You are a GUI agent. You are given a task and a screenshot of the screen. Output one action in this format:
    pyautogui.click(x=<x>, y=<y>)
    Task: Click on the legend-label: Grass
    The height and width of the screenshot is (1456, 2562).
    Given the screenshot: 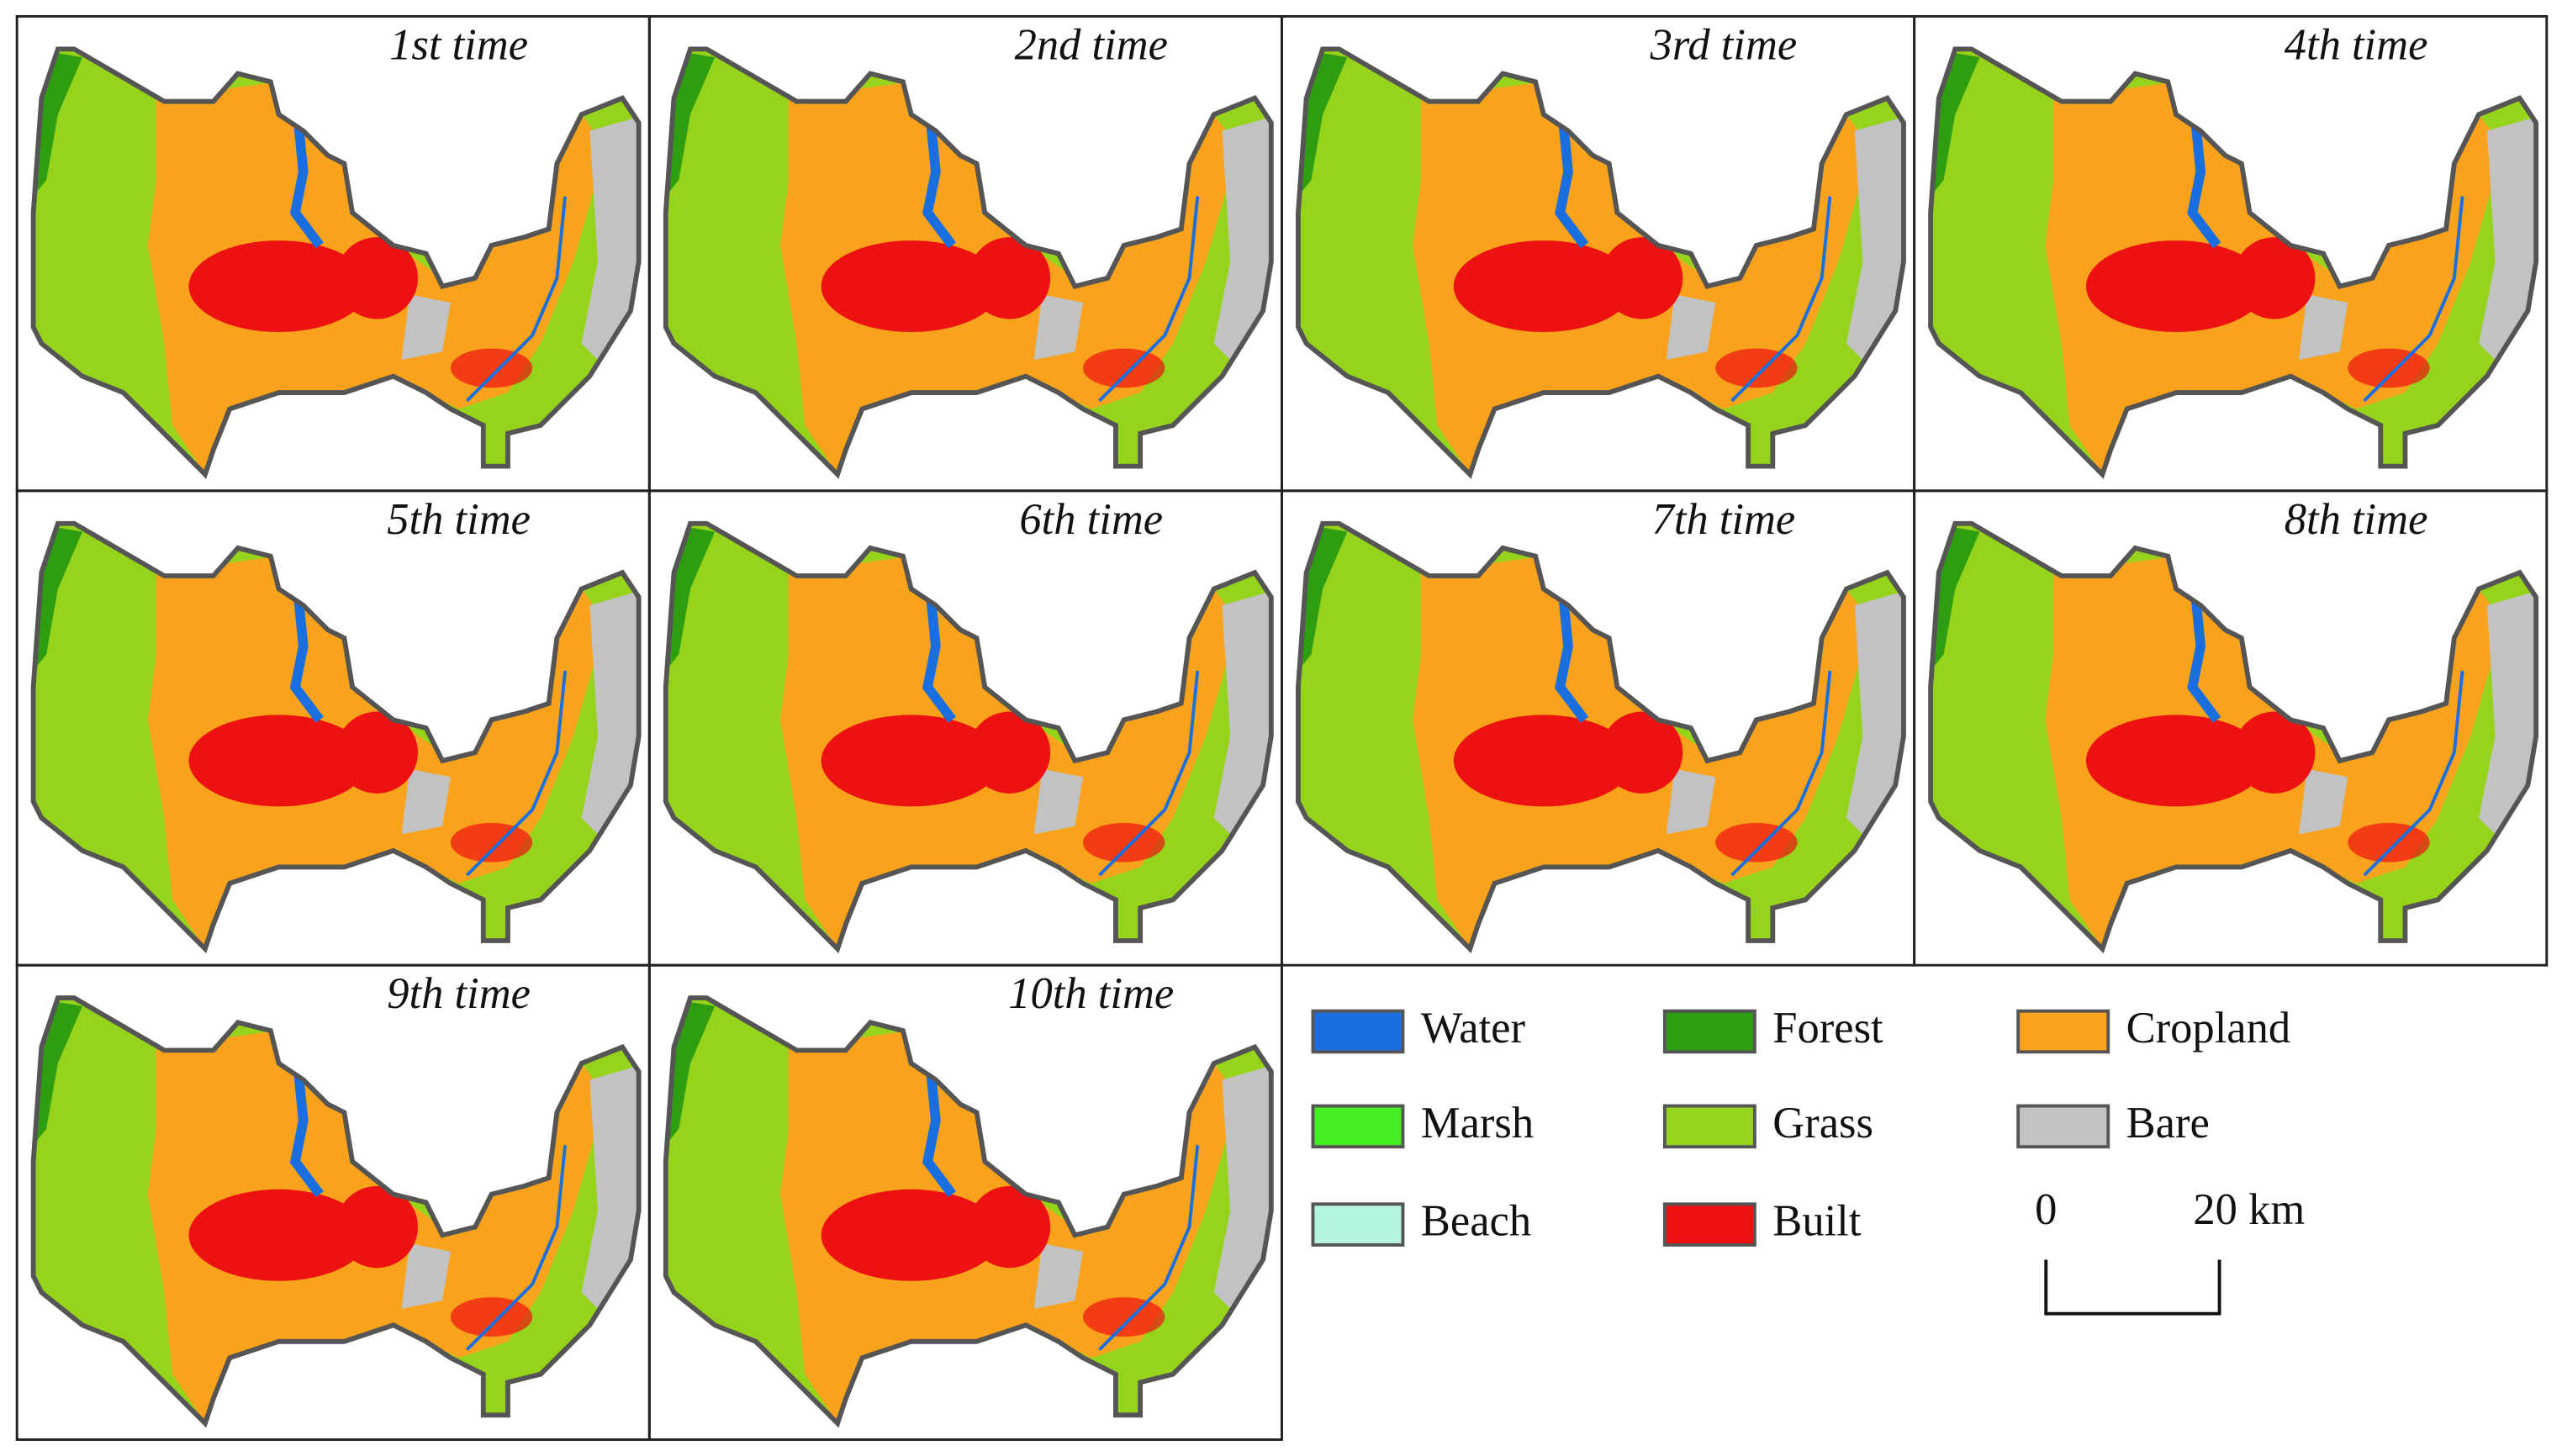 What is the action you would take?
    pyautogui.click(x=1822, y=1123)
    